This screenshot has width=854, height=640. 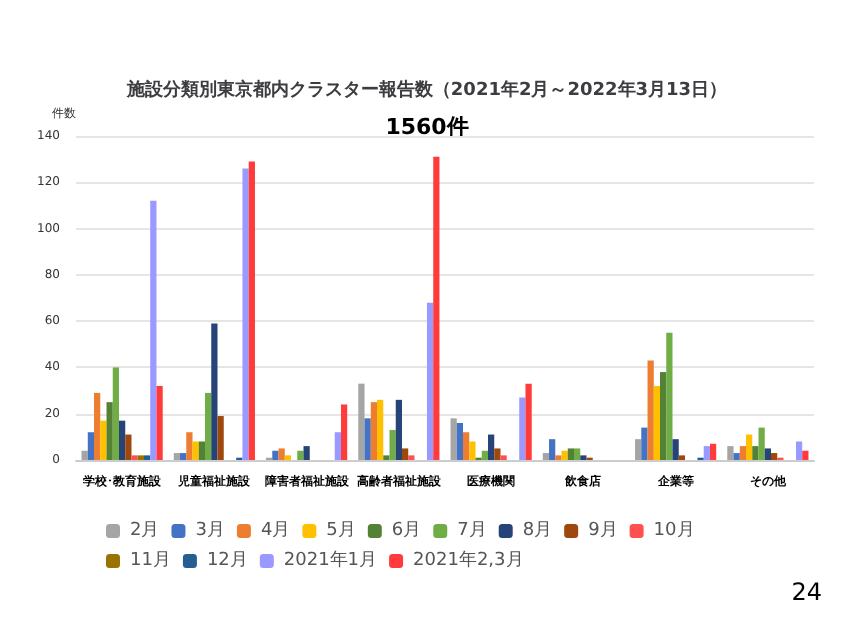 What do you see at coordinates (341, 531) in the screenshot?
I see `legend-label: 5月` at bounding box center [341, 531].